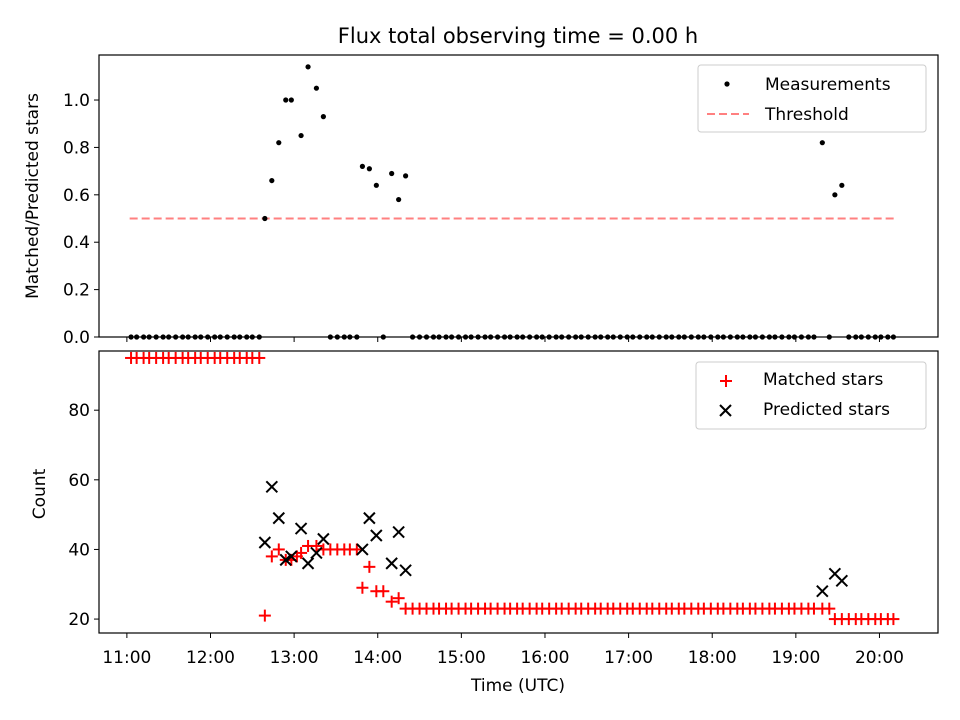 Image resolution: width=960 pixels, height=720 pixels. I want to click on bottom-ytick-label: 80, so click(79, 411).